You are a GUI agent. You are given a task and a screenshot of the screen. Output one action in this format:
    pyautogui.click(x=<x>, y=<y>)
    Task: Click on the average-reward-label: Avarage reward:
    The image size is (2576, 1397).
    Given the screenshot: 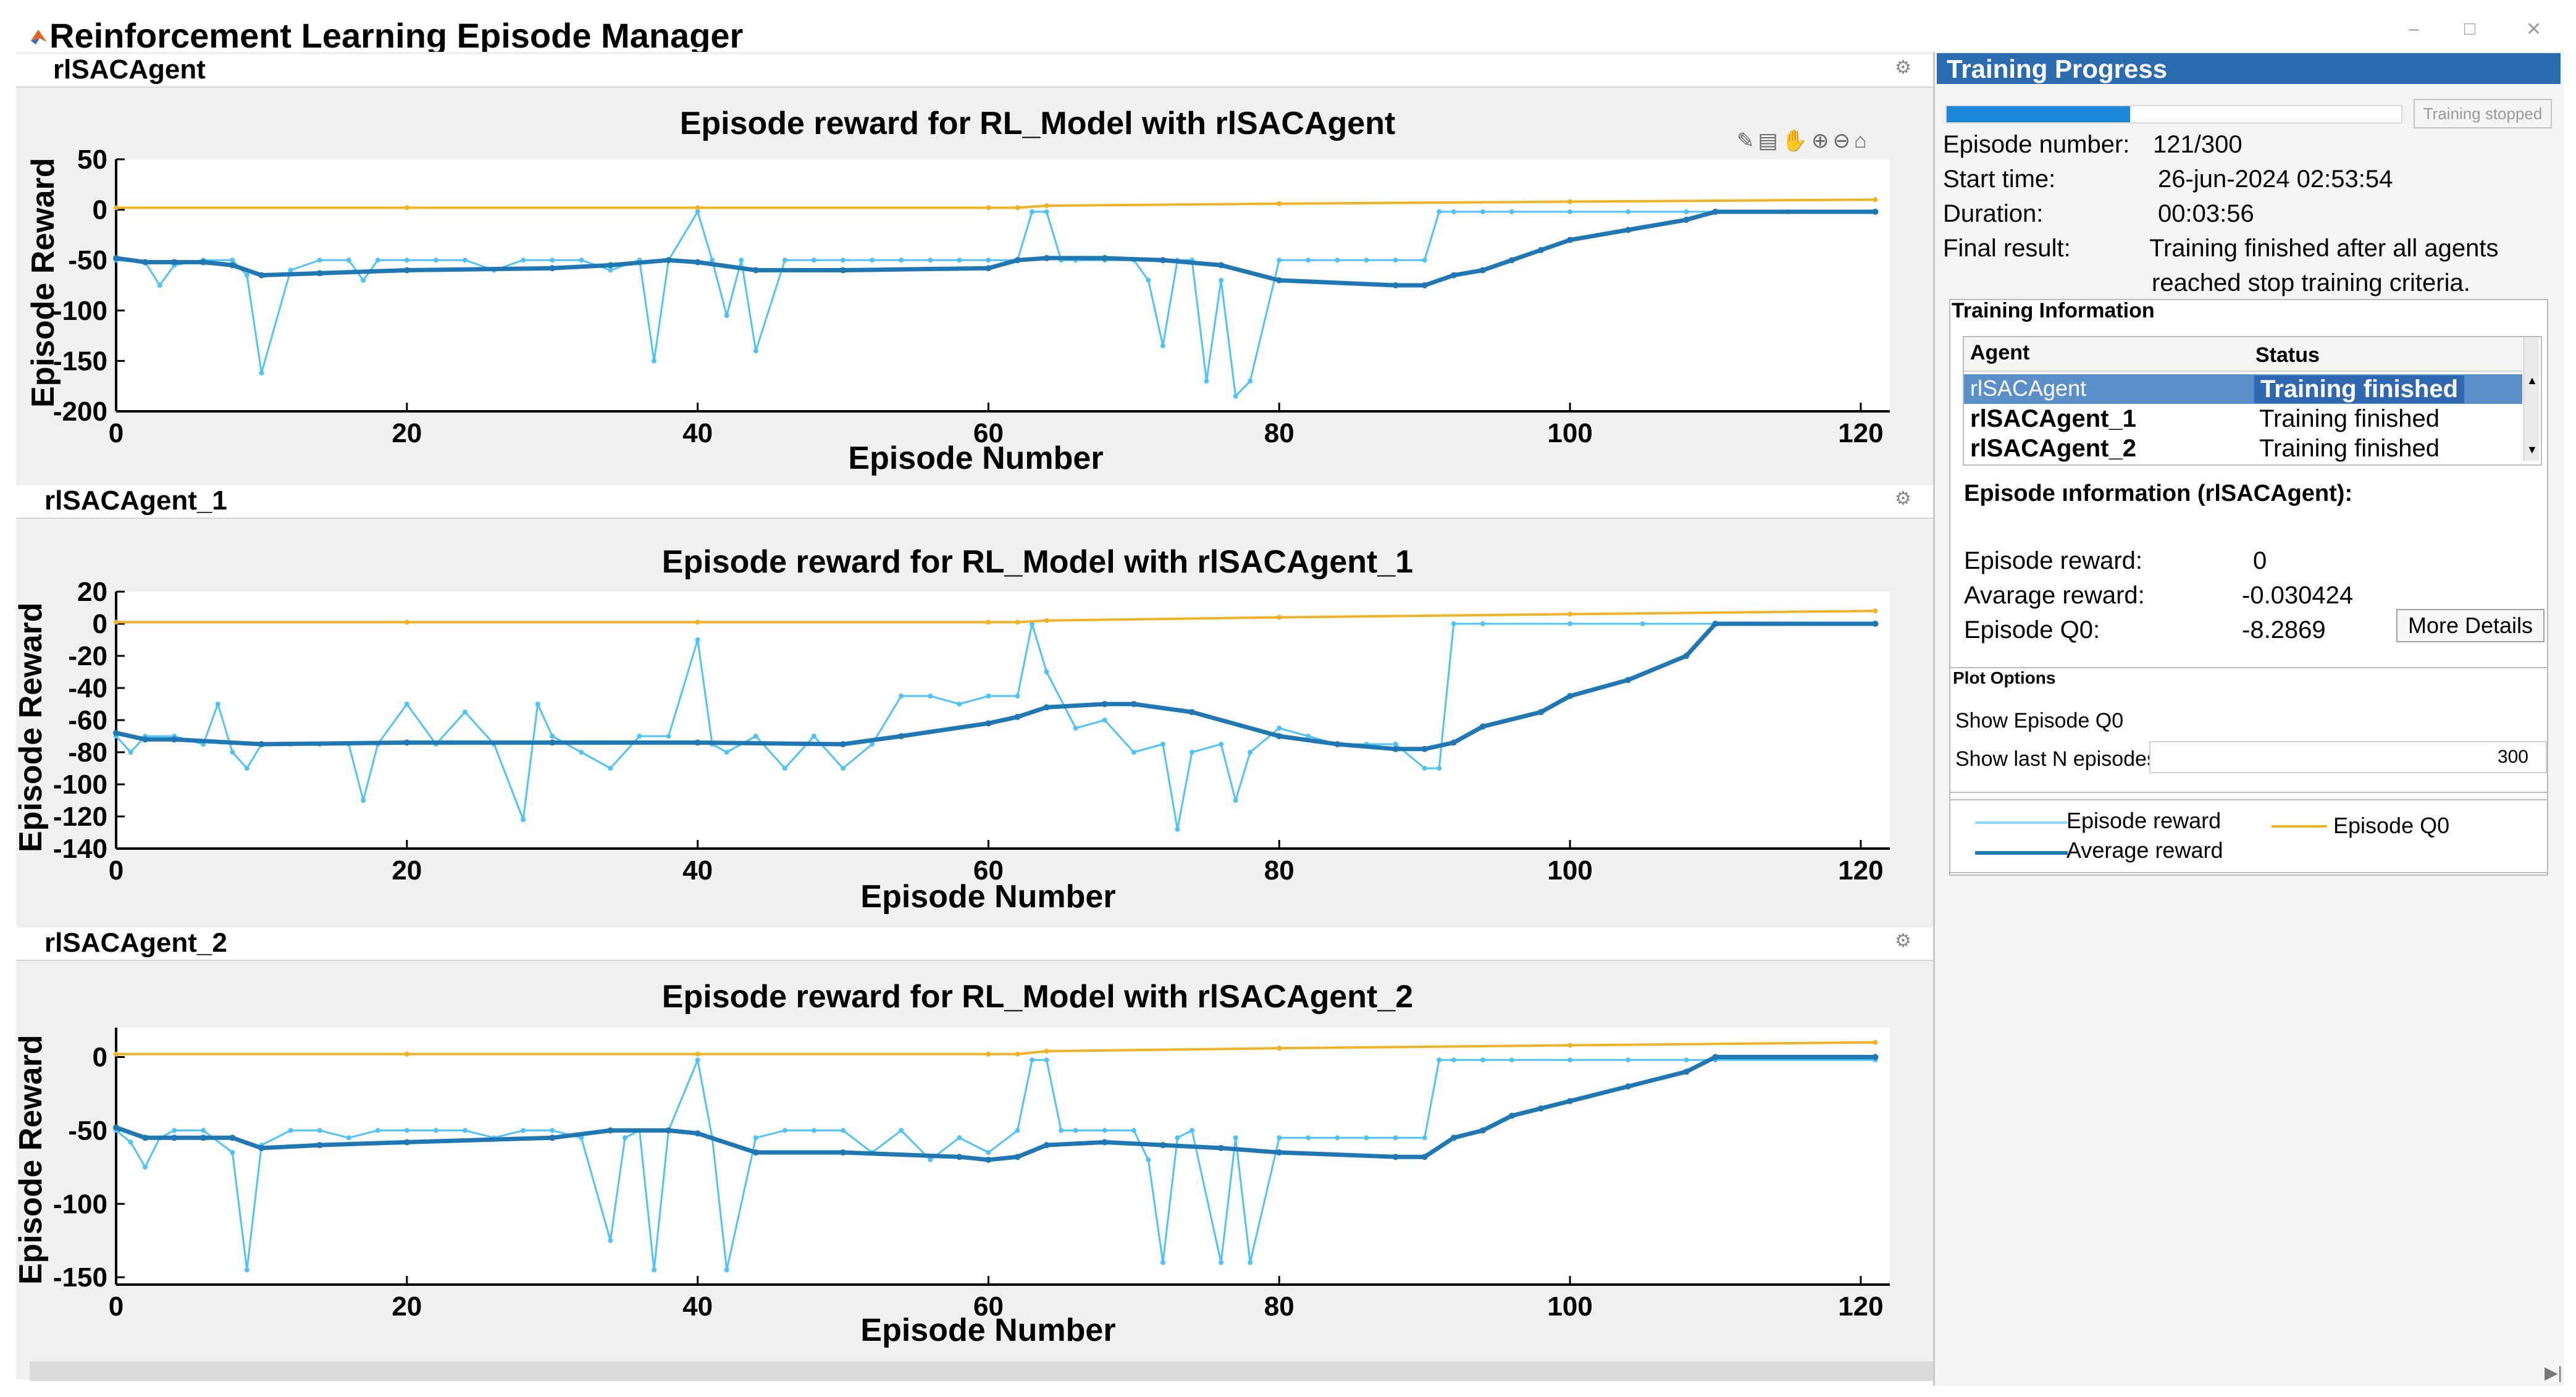 What is the action you would take?
    pyautogui.click(x=2054, y=595)
    